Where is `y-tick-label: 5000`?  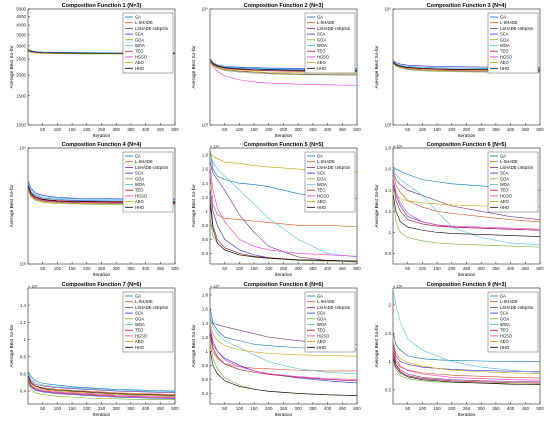 y-tick-label: 5000 is located at coordinates (21, 9).